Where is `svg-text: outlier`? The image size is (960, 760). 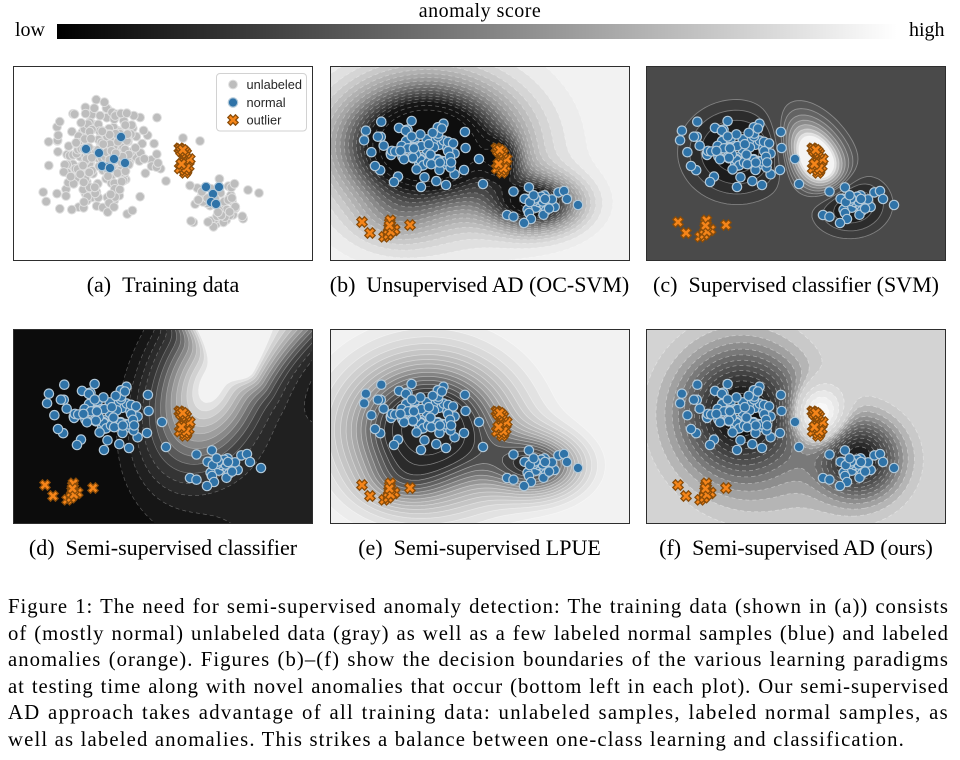 svg-text: outlier is located at coordinates (265, 120).